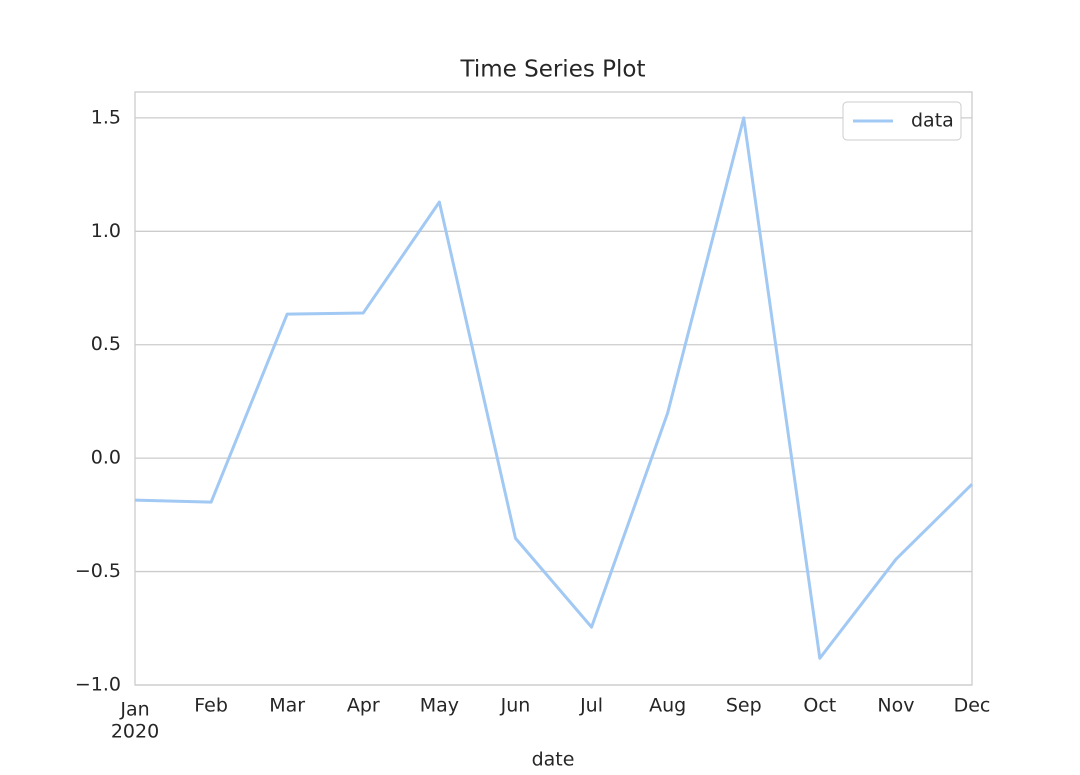 This screenshot has width=1080, height=775. Describe the element at coordinates (211, 706) in the screenshot. I see `x-tick-label: Feb` at that location.